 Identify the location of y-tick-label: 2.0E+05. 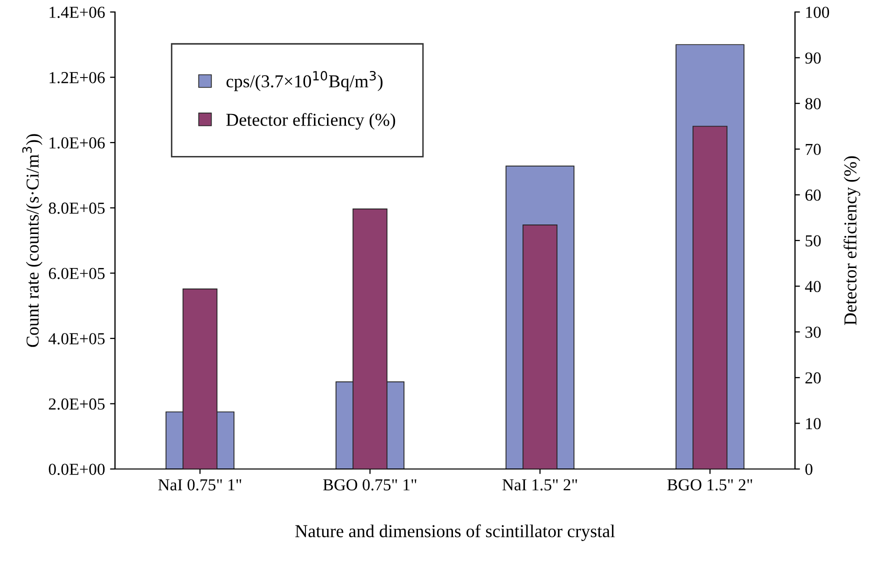
(76, 404).